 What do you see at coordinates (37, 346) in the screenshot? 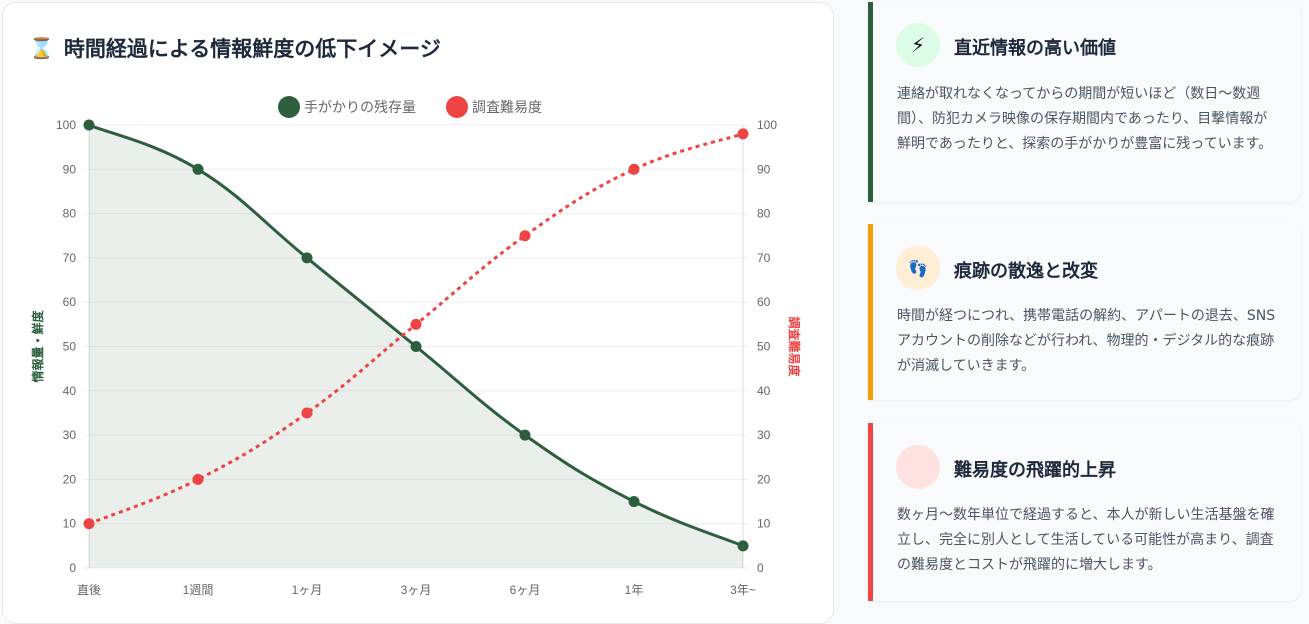
I see `y-axis-label: 情報量・鮮度` at bounding box center [37, 346].